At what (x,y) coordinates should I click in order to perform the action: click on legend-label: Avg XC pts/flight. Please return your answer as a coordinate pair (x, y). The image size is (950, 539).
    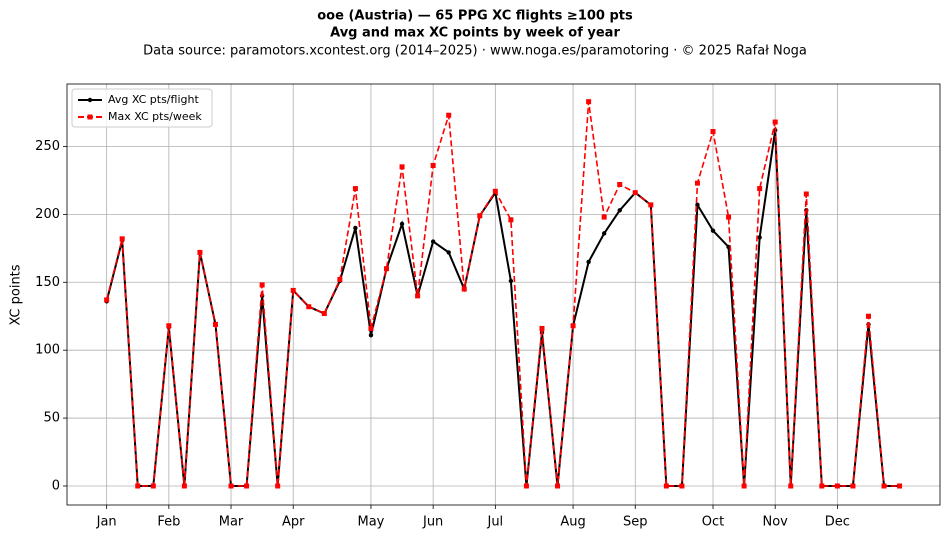
    Looking at the image, I should click on (153, 99).